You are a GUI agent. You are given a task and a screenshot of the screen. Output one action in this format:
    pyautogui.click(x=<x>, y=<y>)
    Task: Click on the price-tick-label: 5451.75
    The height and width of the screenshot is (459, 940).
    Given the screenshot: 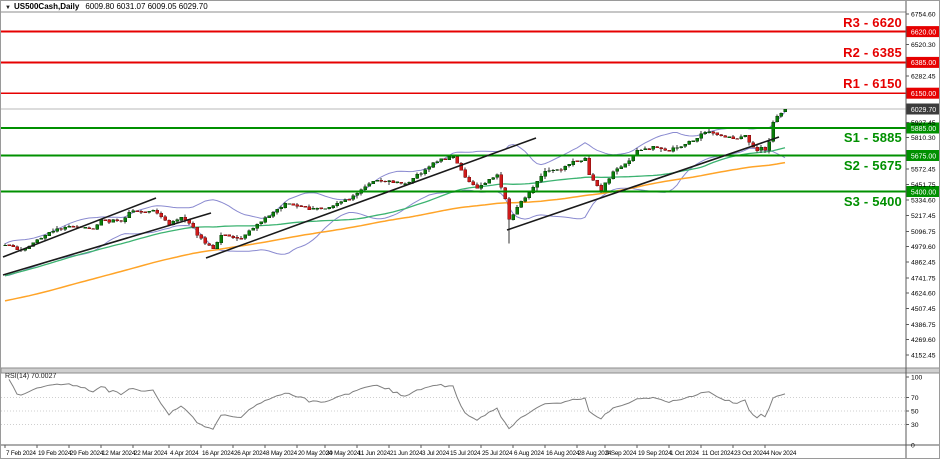 What is the action you would take?
    pyautogui.click(x=923, y=185)
    